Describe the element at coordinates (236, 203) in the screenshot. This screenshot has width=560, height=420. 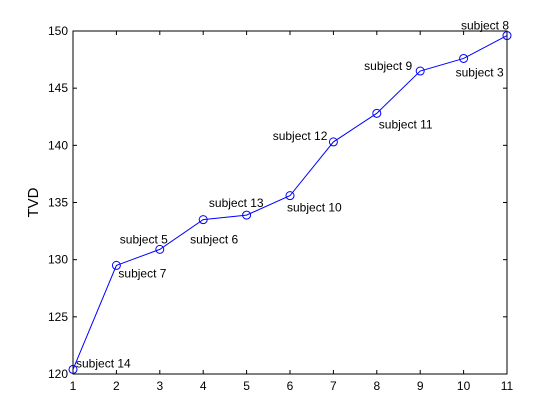
I see `point-label: subject 13` at that location.